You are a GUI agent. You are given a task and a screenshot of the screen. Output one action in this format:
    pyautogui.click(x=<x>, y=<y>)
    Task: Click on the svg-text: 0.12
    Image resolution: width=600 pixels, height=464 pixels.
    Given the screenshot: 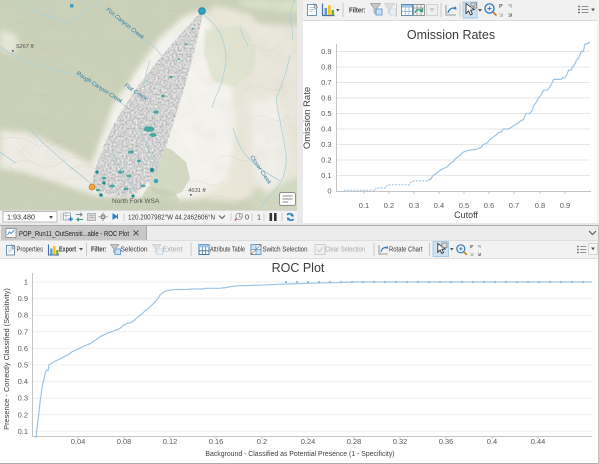 What is the action you would take?
    pyautogui.click(x=170, y=441)
    